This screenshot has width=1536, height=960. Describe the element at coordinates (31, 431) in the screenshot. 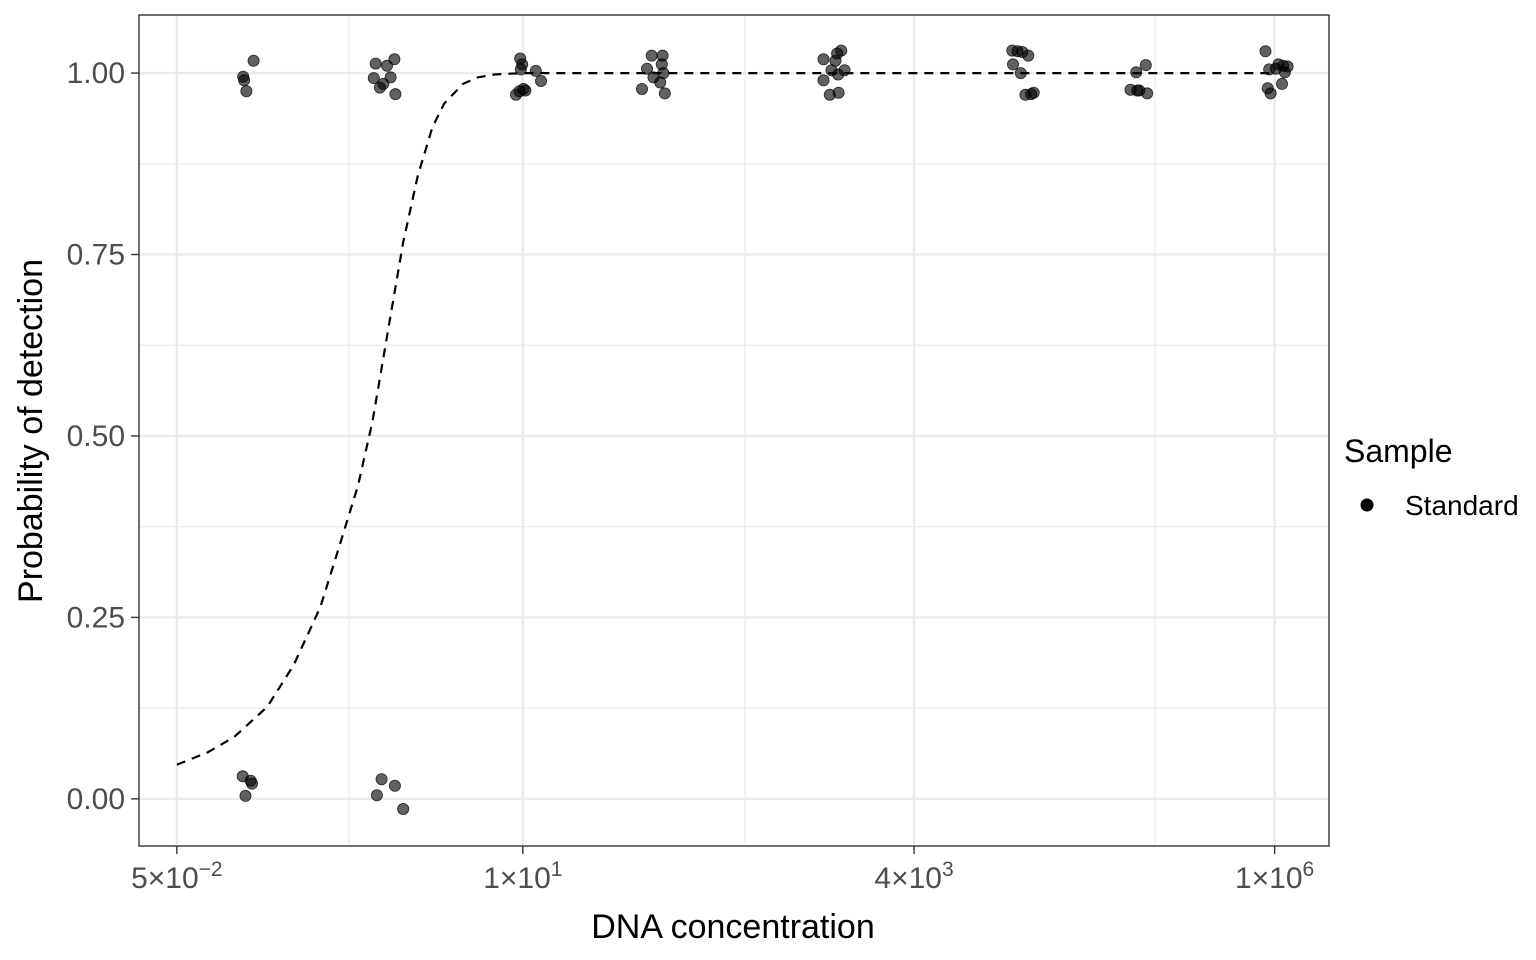

I see `y-axis-title: Probability of detection` at that location.